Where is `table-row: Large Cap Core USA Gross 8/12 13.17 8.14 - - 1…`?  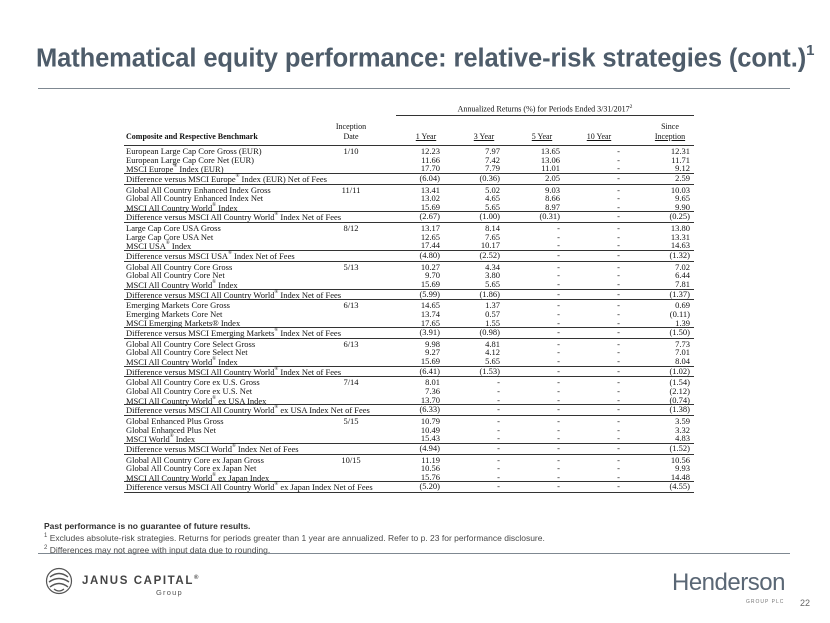
table-row: Large Cap Core USA Gross 8/12 13.17 8.14 - - 1… is located at coordinates (409, 228).